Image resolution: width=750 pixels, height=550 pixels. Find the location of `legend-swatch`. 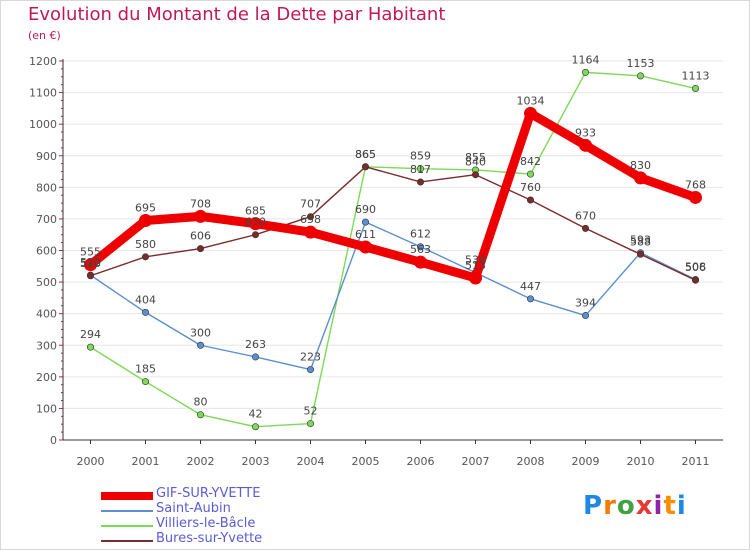

legend-swatch is located at coordinates (127, 541).